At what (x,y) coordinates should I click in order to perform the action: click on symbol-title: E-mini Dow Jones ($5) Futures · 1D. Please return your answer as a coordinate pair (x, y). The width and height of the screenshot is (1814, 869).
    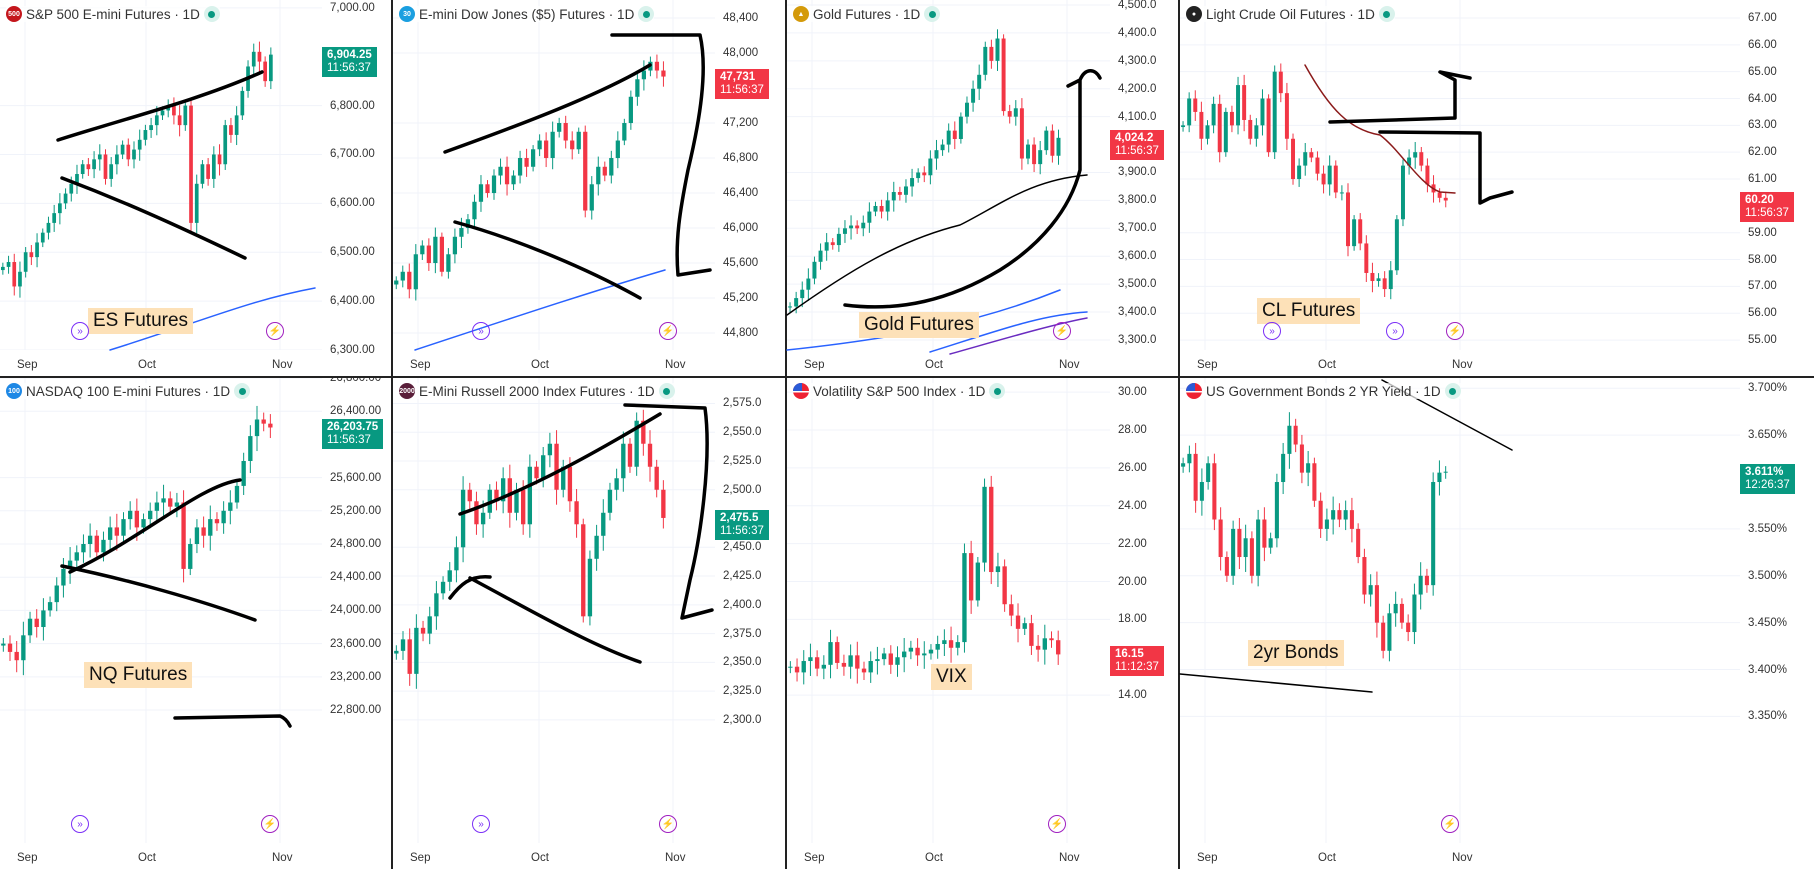
    Looking at the image, I should click on (527, 14).